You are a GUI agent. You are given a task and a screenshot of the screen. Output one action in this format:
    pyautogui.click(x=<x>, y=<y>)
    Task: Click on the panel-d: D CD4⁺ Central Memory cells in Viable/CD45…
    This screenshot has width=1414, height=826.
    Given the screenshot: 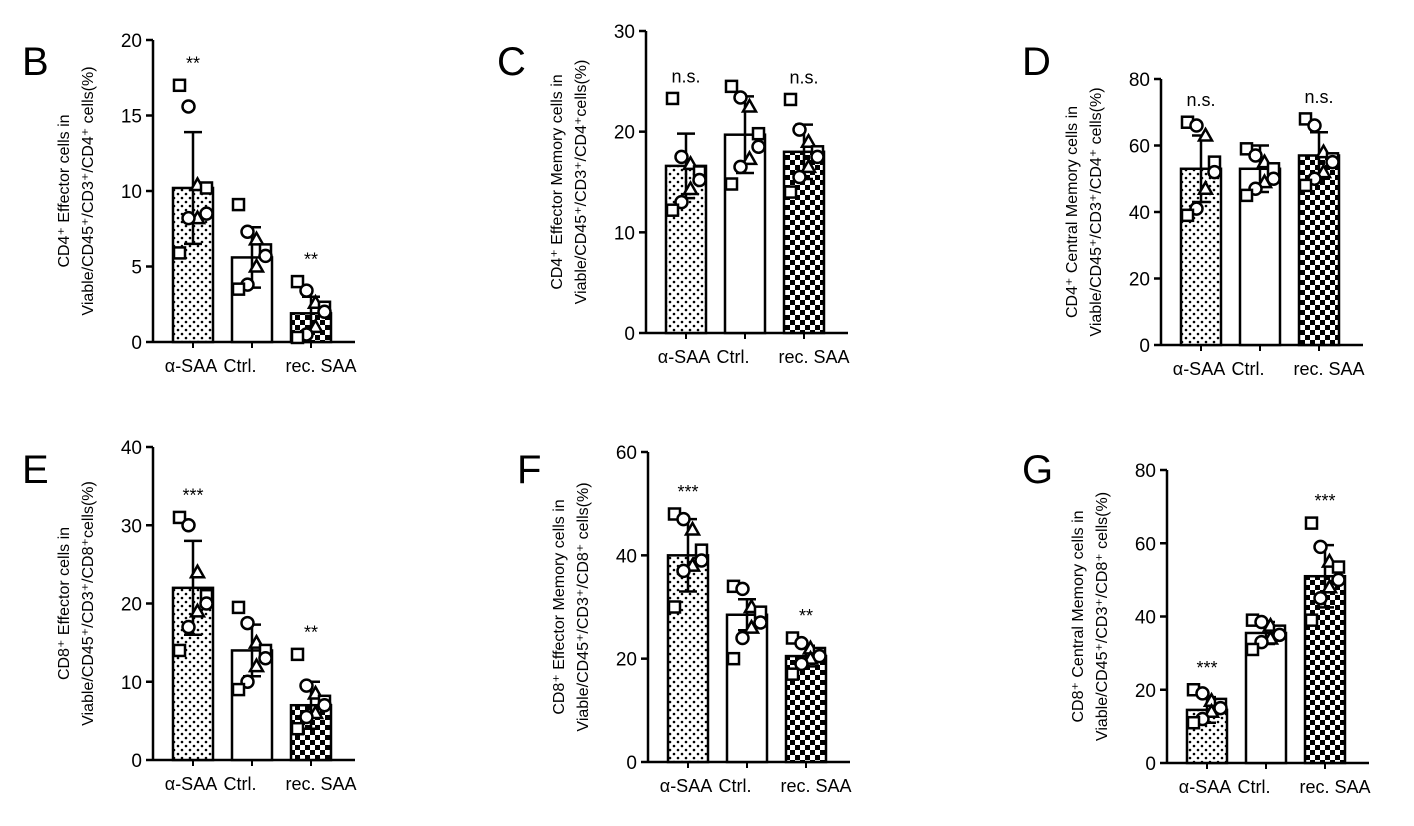 What is the action you would take?
    pyautogui.click(x=1193, y=209)
    